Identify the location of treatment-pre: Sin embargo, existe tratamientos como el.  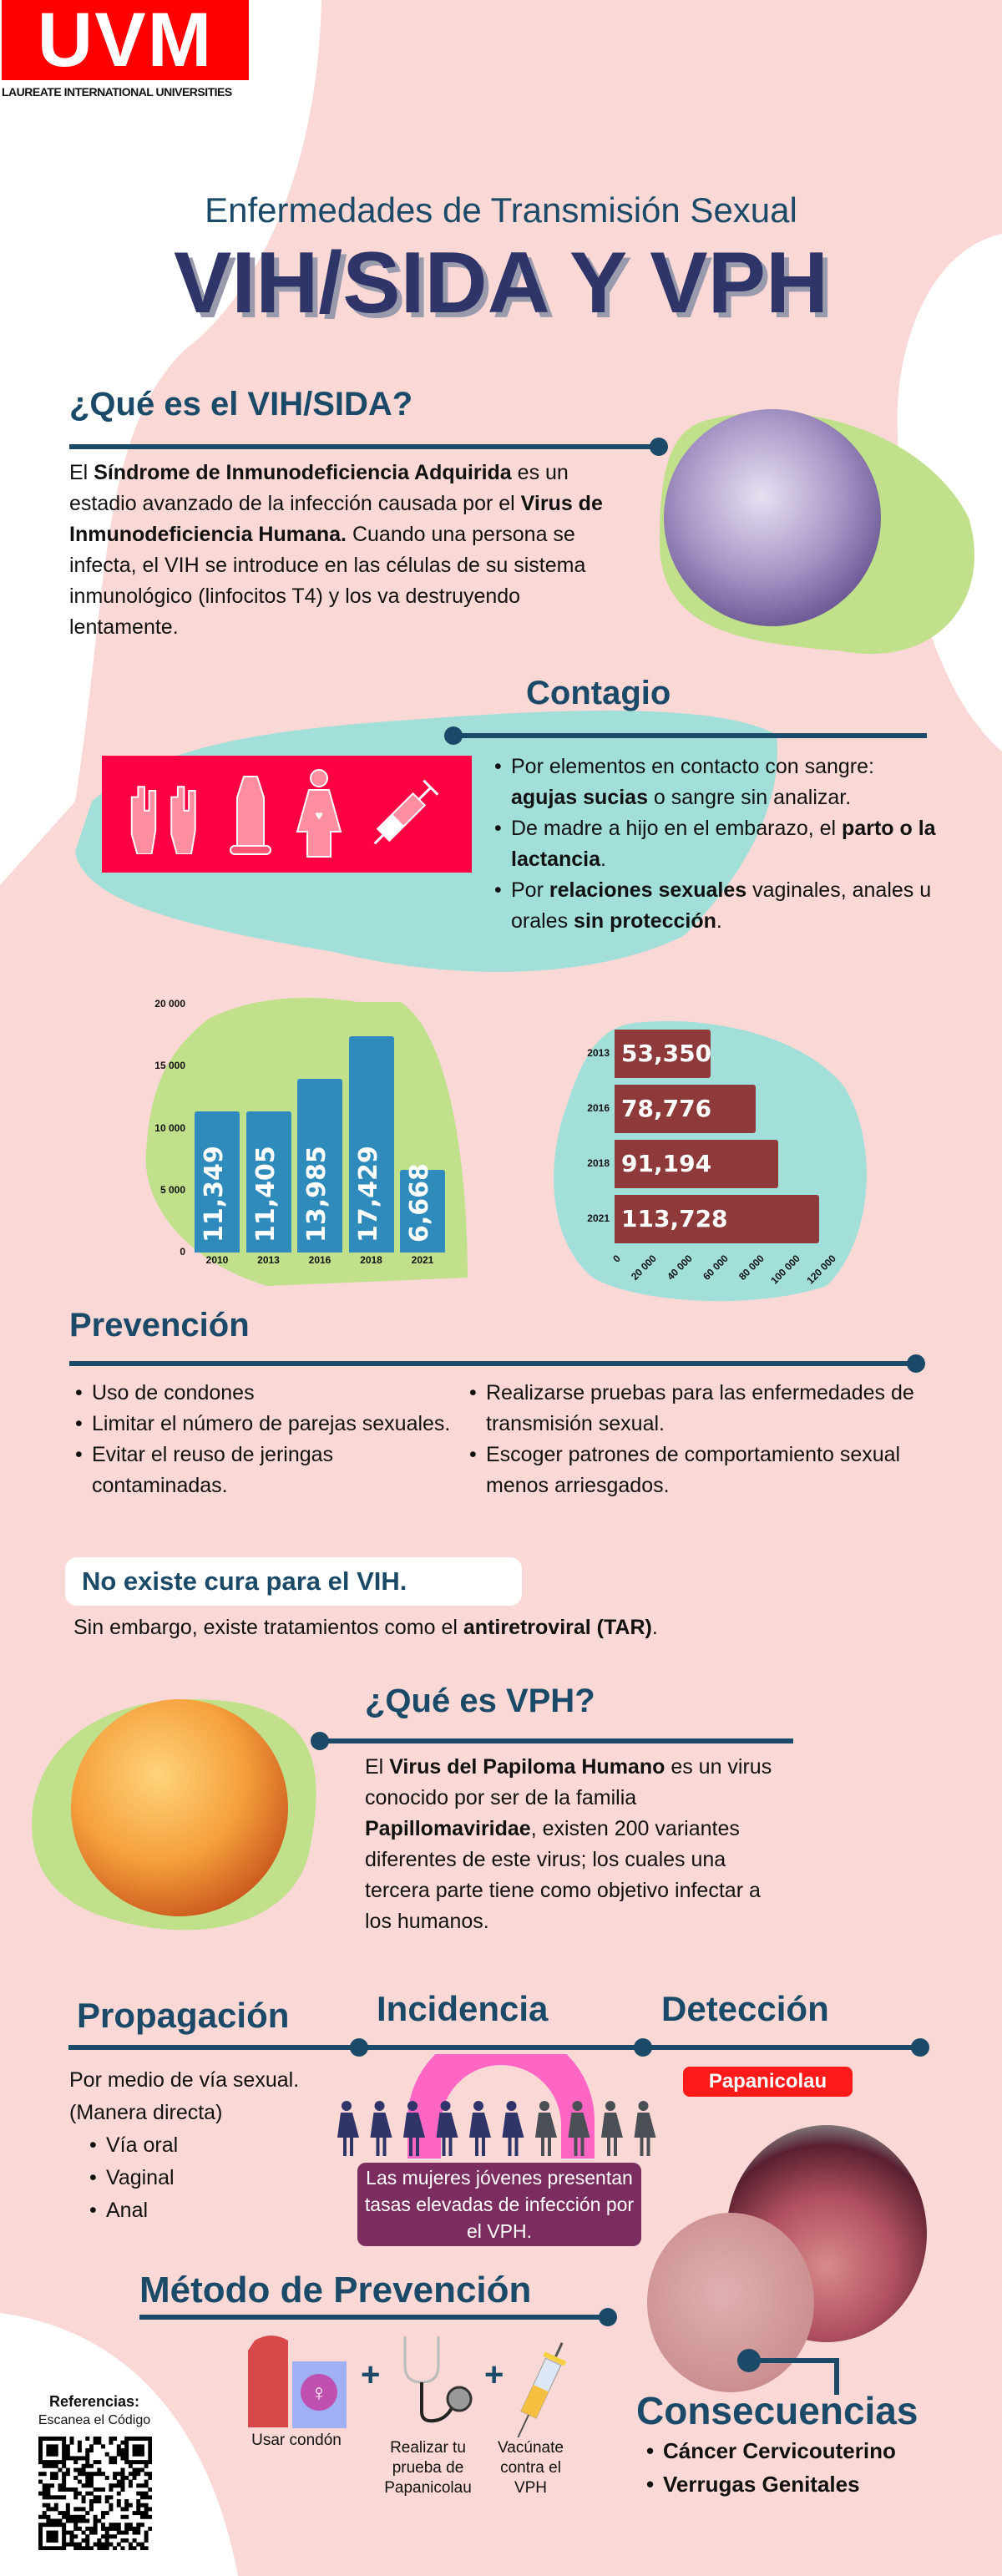
(268, 1627).